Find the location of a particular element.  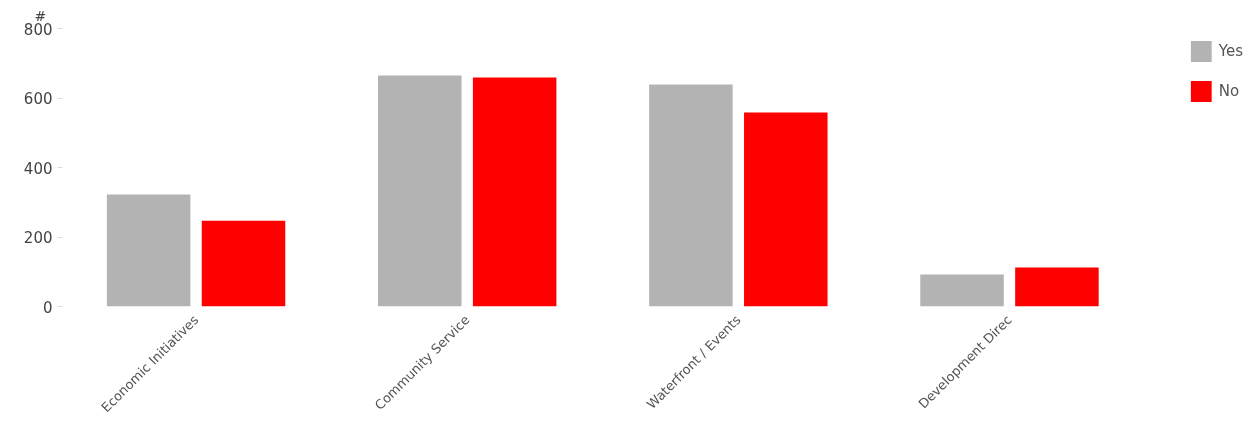

y-tick-label: 400 is located at coordinates (38, 168).